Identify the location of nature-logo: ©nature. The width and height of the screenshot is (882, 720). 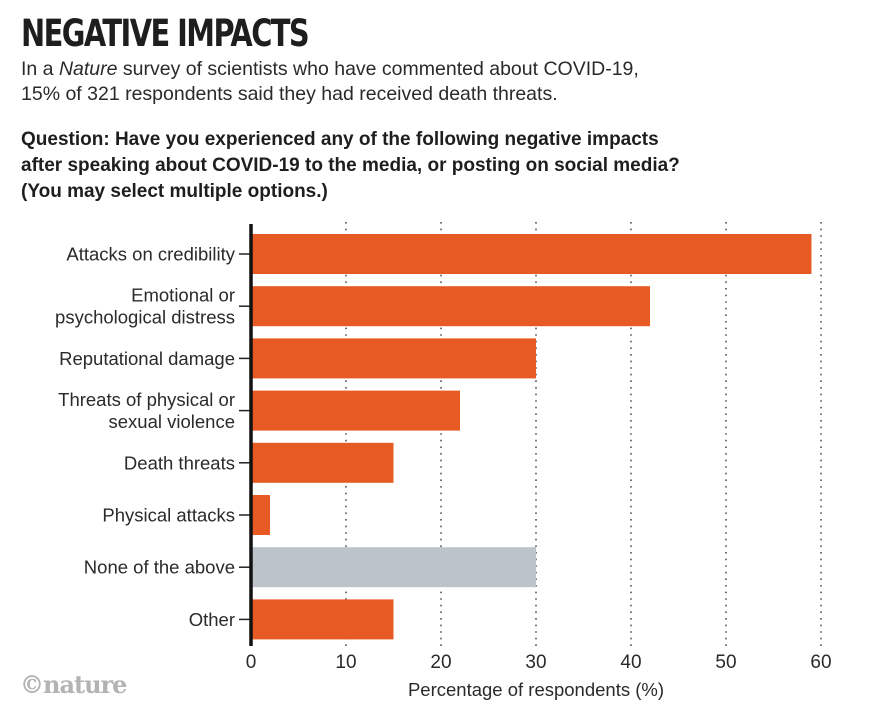
(73, 684).